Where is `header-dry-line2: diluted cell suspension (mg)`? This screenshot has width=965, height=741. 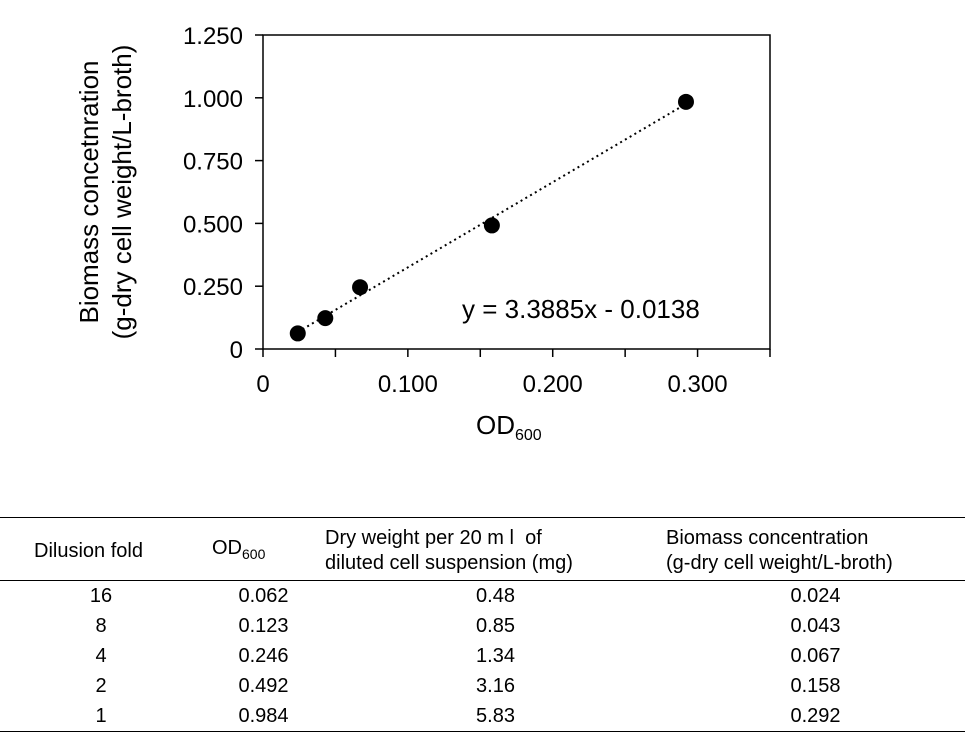 header-dry-line2: diluted cell suspension (mg) is located at coordinates (449, 563).